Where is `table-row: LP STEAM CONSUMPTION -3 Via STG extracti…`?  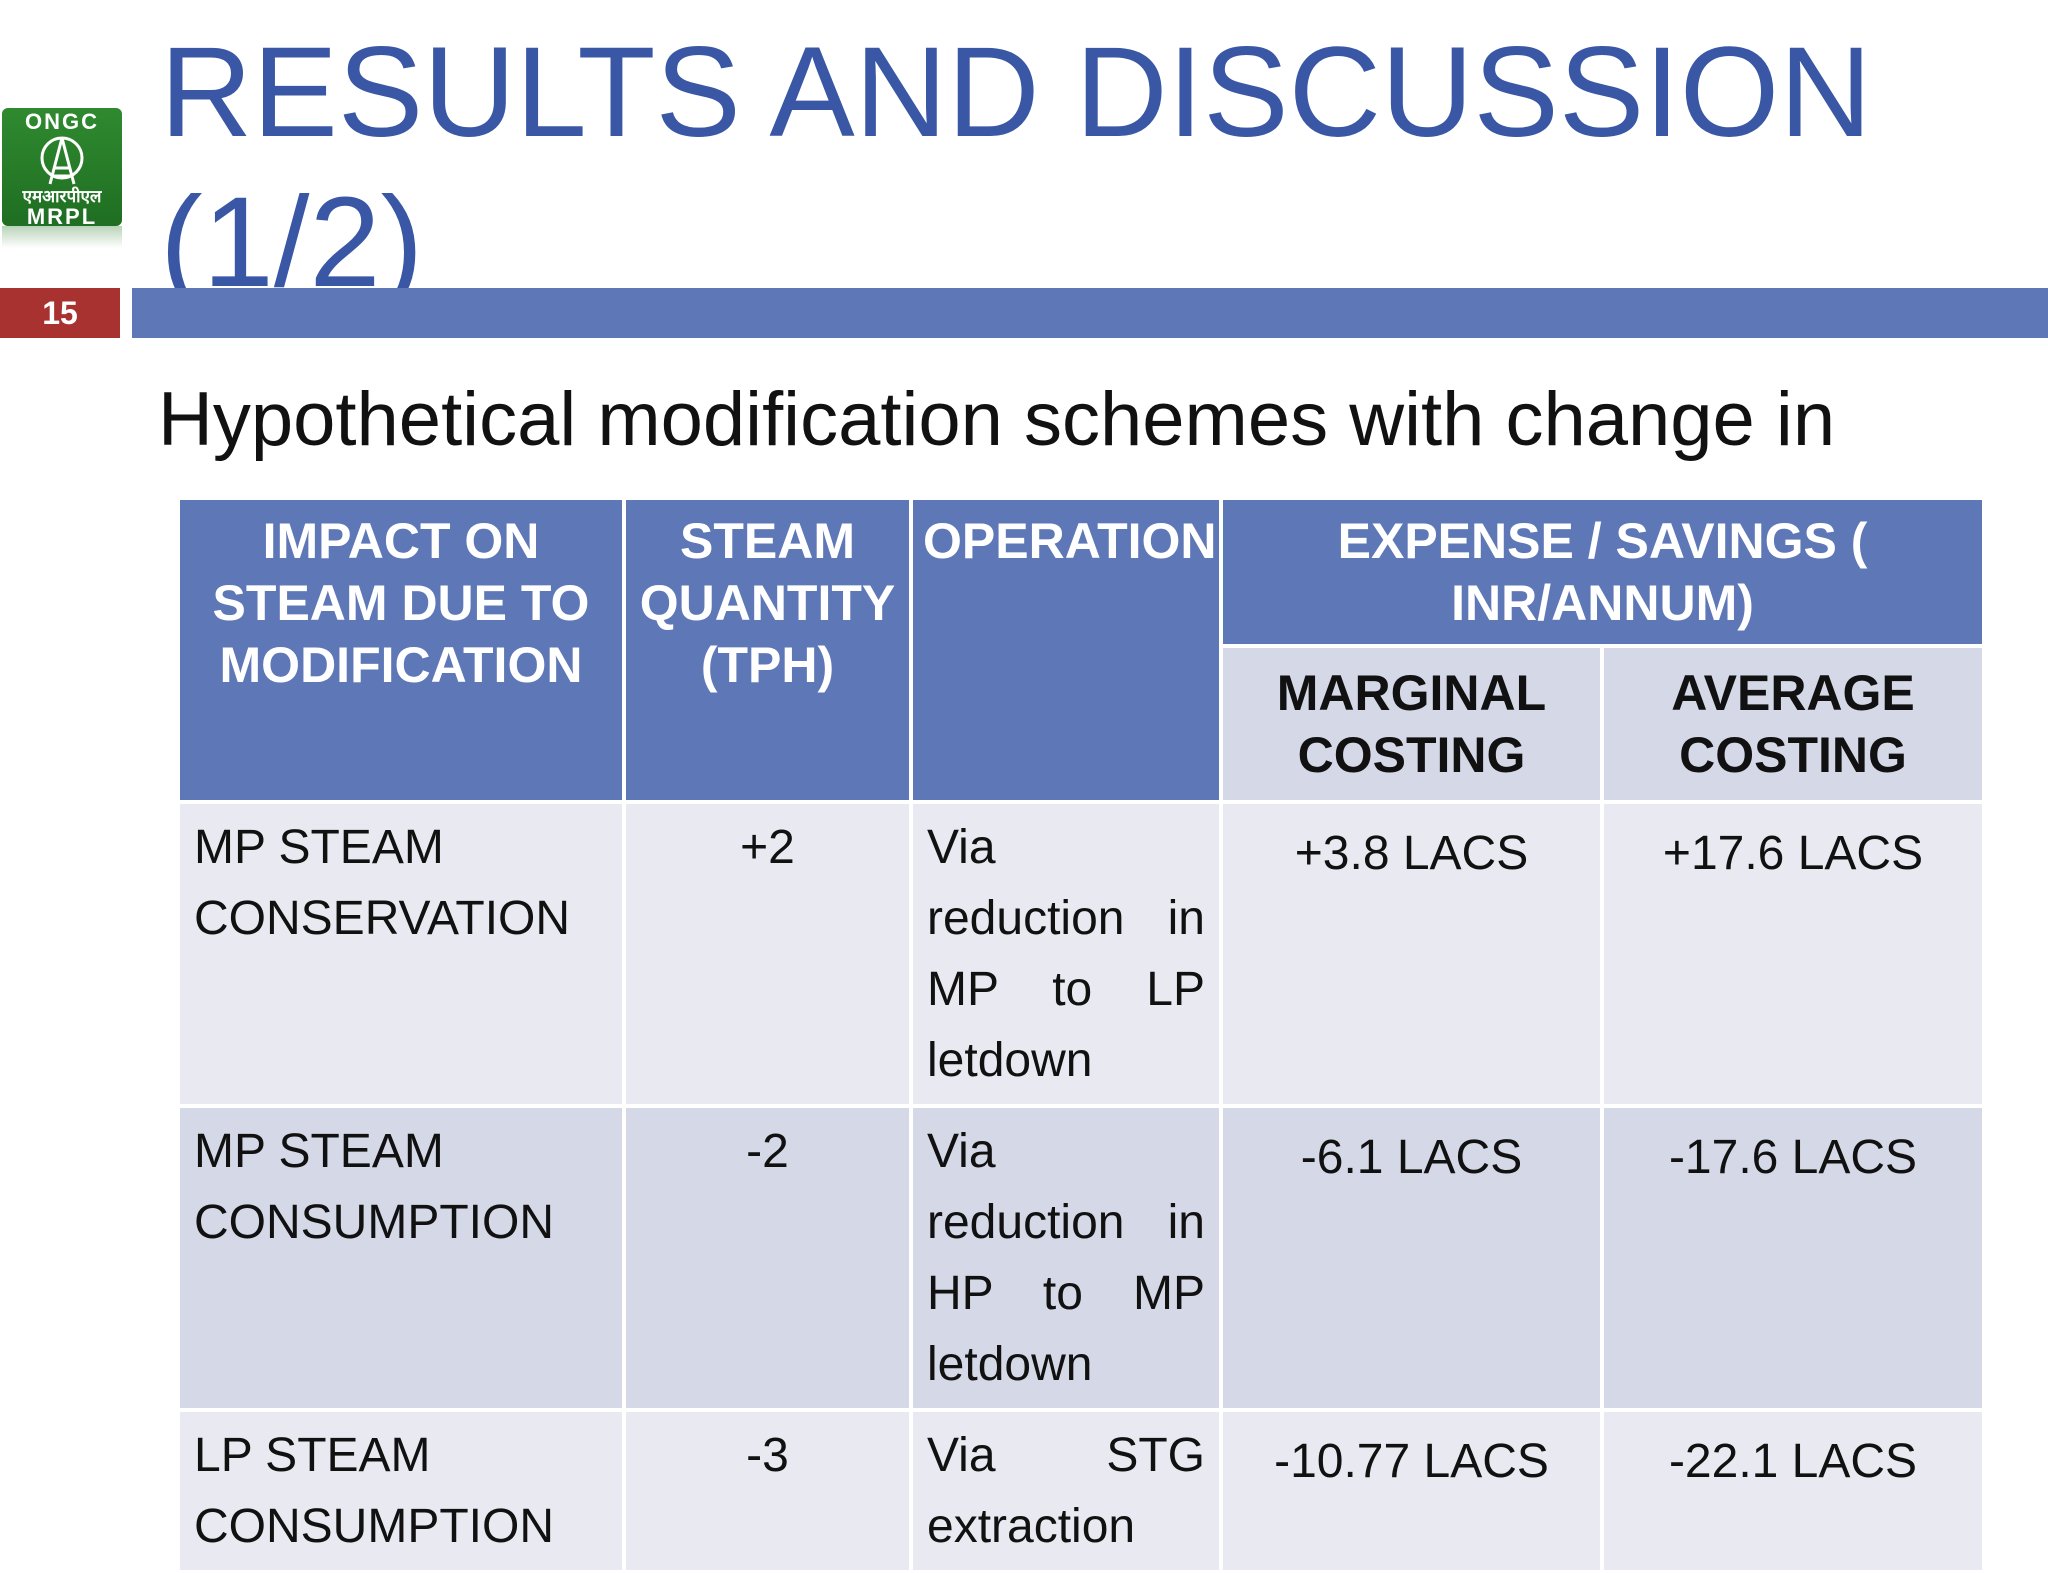 table-row: LP STEAM CONSUMPTION -3 Via STG extracti… is located at coordinates (1081, 1491).